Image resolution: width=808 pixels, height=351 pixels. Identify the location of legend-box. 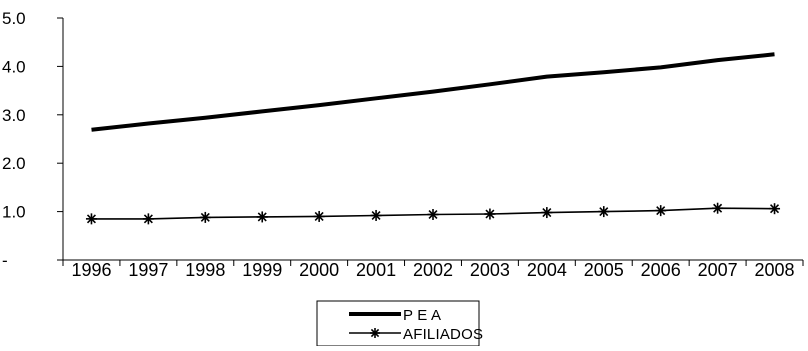
(398, 323).